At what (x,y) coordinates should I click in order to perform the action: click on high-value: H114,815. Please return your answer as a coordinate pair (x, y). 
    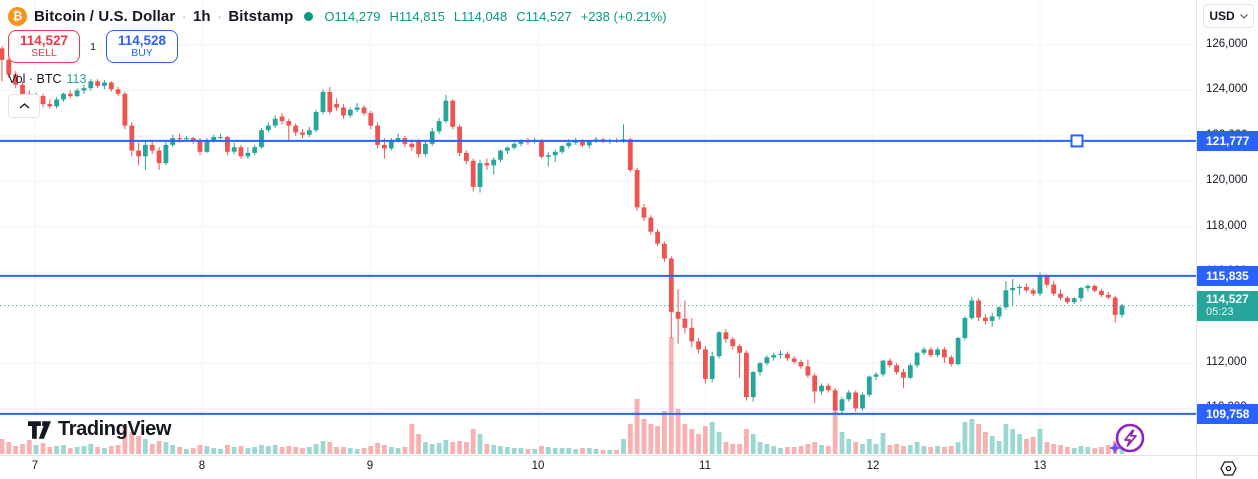
    Looking at the image, I should click on (417, 16).